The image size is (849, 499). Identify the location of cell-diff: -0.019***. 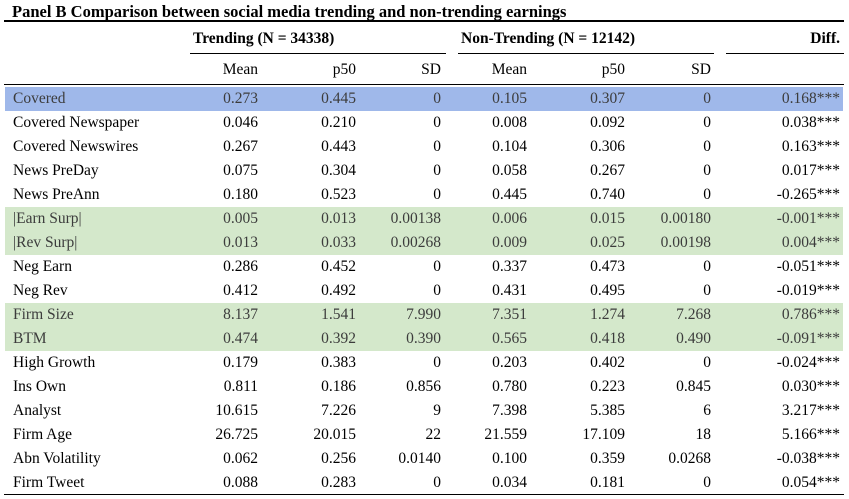
(808, 290).